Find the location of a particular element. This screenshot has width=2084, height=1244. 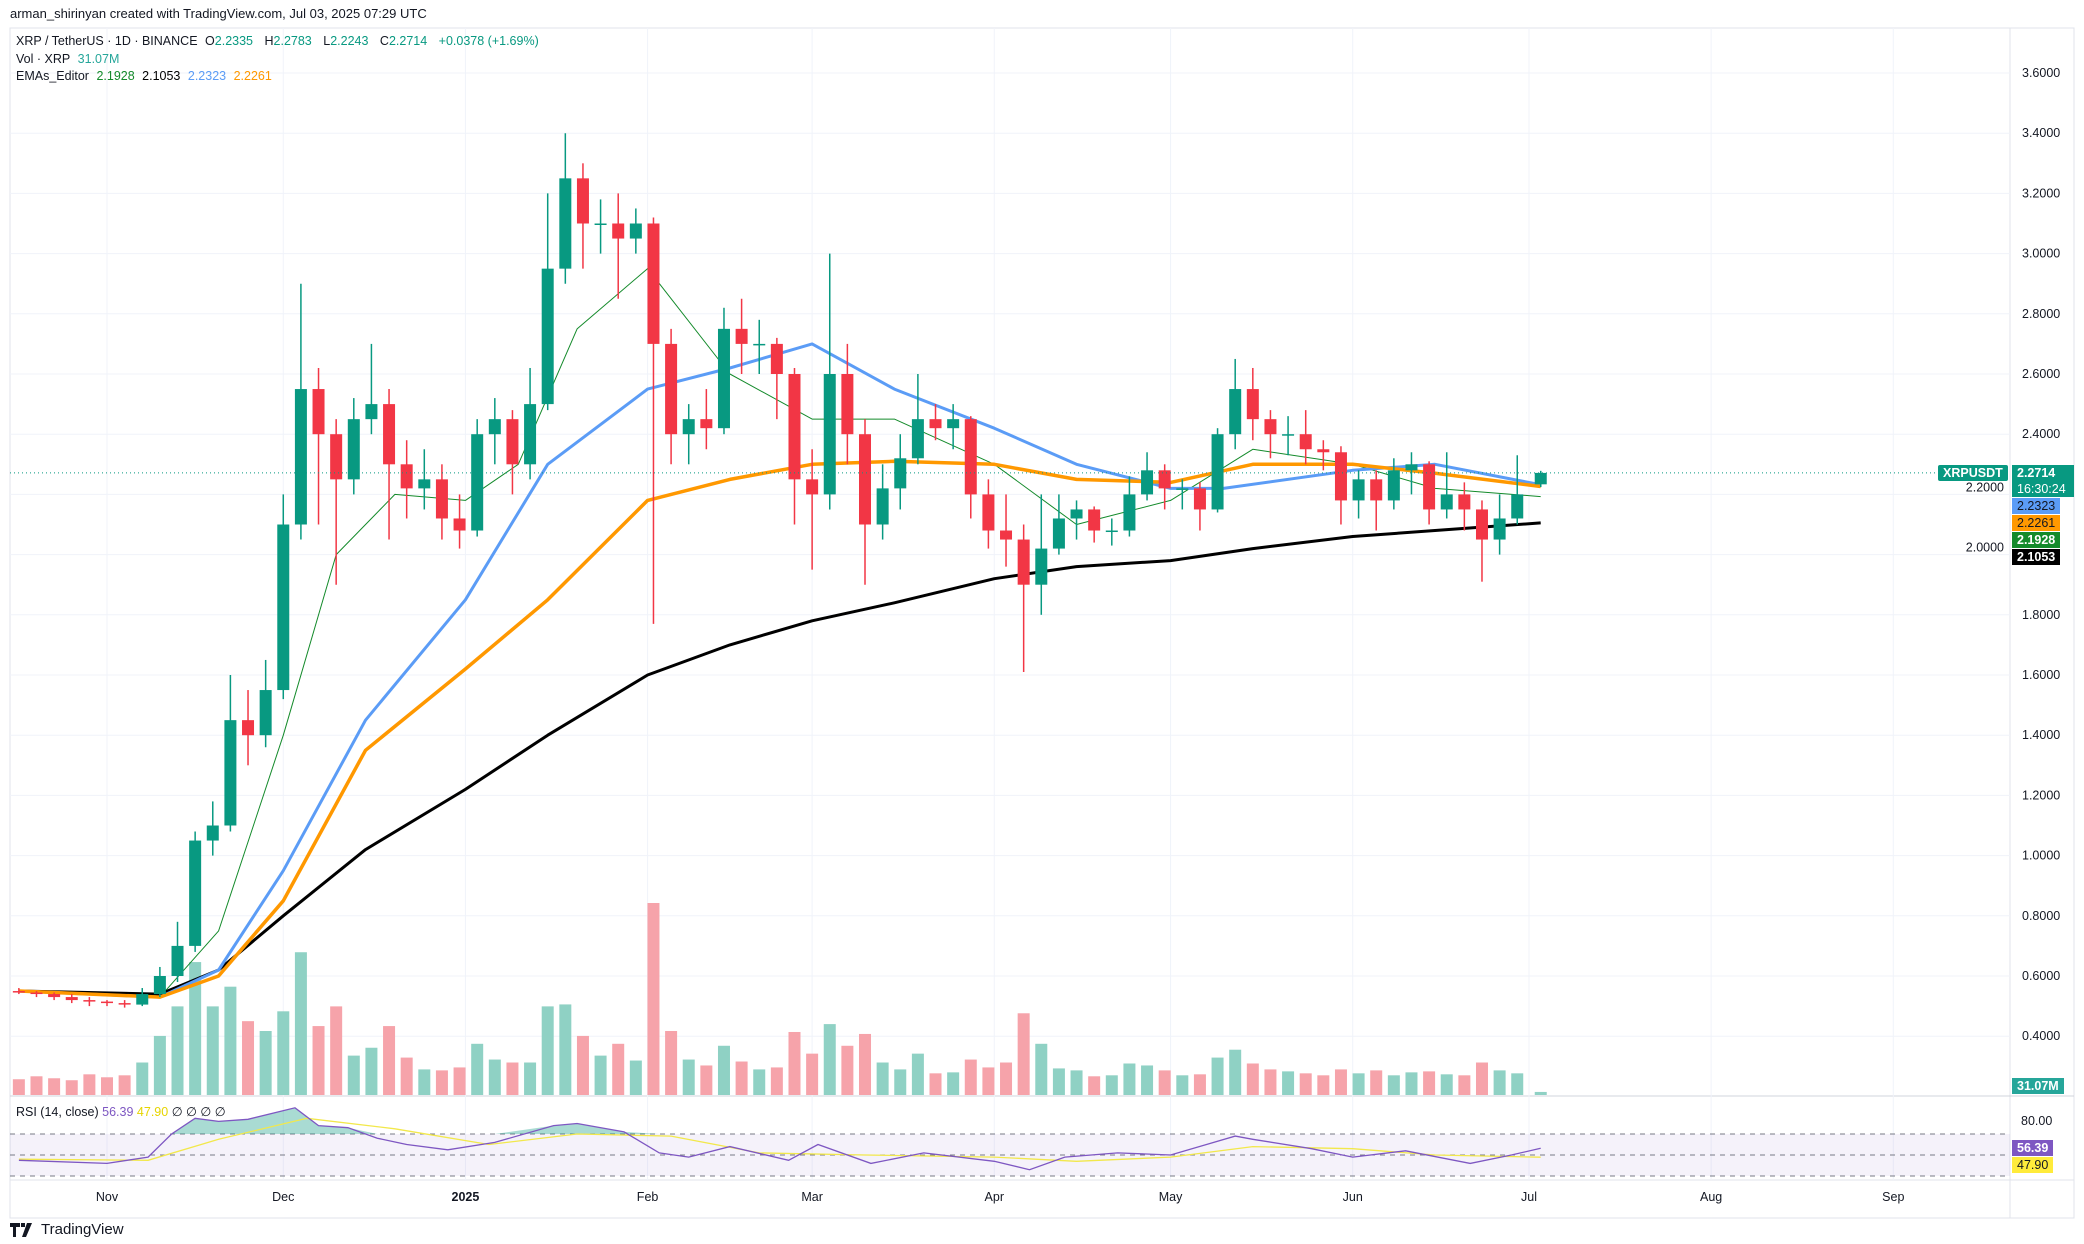

high-label: H is located at coordinates (269, 41).